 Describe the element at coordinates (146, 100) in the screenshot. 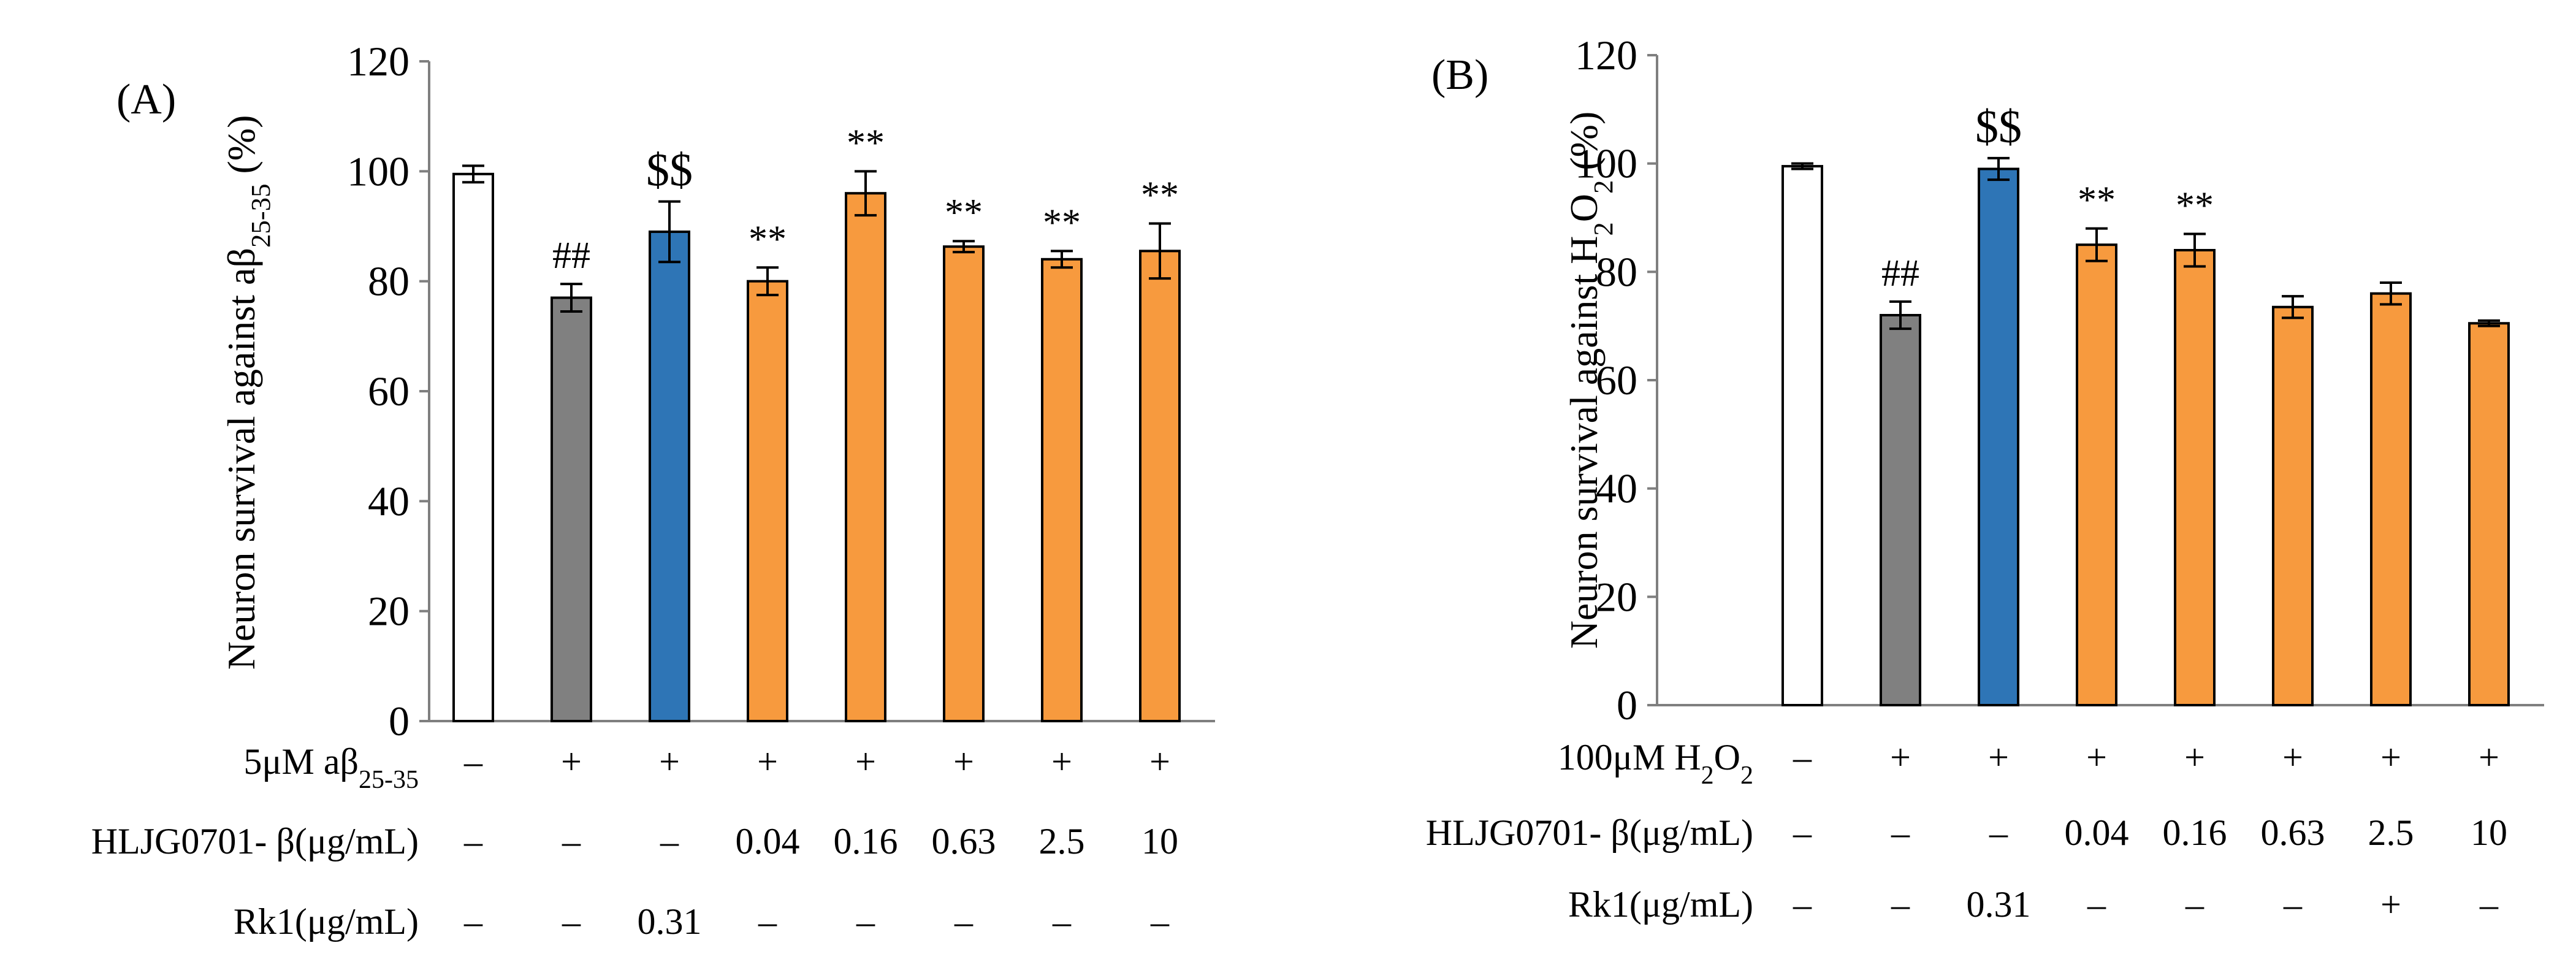

I see `panel-label: (A)` at that location.